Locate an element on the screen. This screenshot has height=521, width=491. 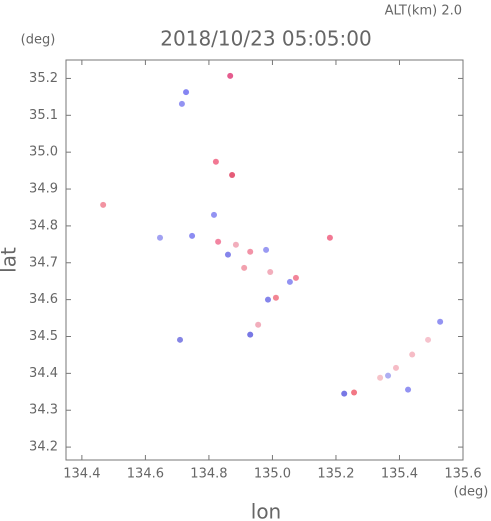
x-tick-label: 135.4 is located at coordinates (399, 474).